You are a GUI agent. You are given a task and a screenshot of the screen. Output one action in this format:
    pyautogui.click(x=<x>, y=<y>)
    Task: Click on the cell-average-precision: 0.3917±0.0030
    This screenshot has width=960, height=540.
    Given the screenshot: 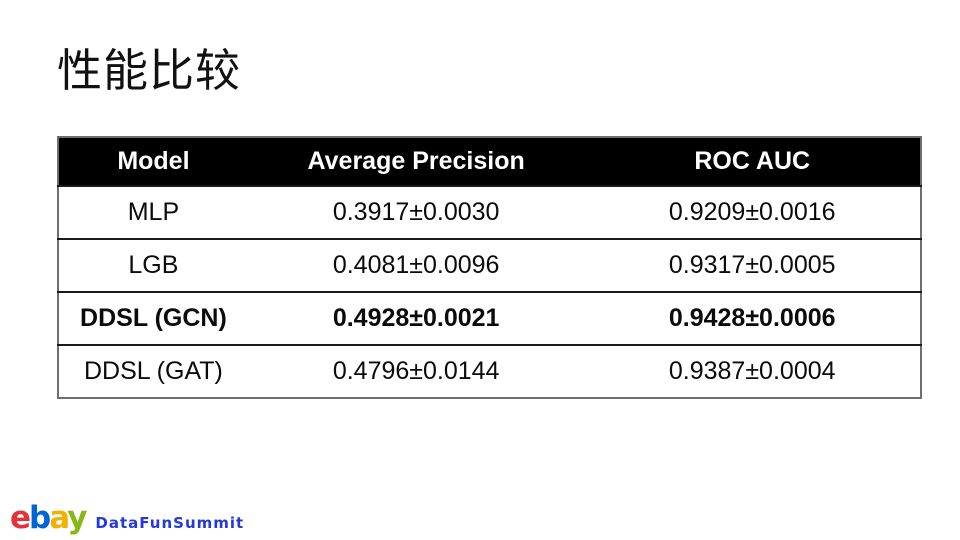 What is the action you would take?
    pyautogui.click(x=416, y=212)
    